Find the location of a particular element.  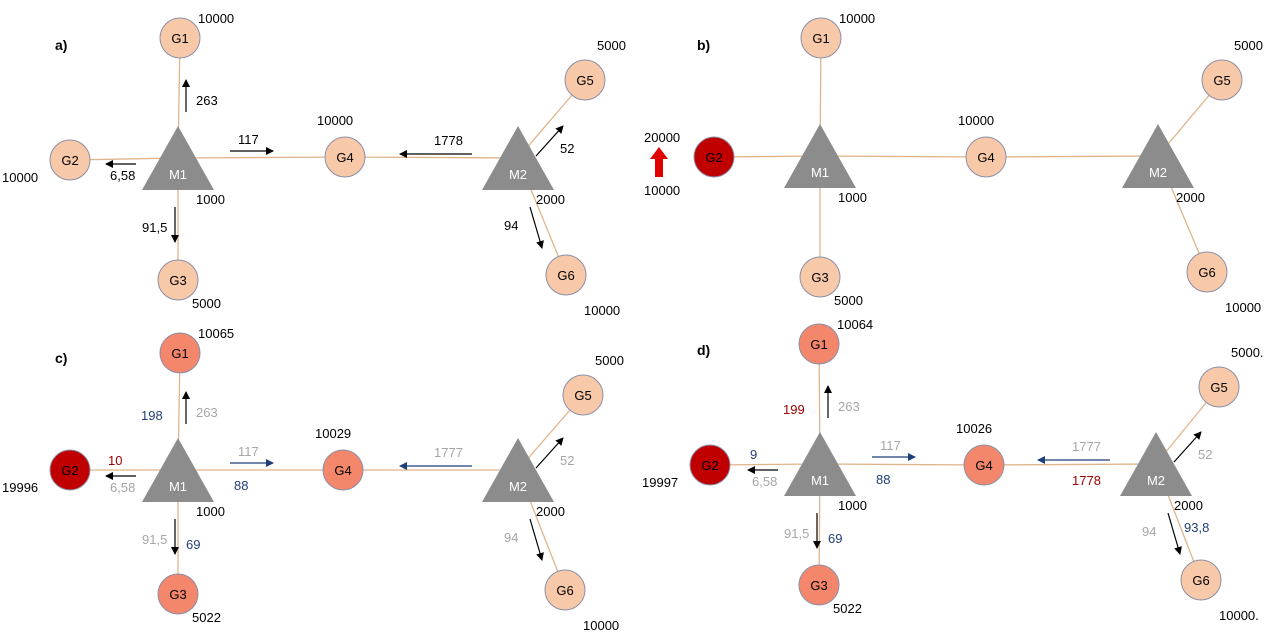

panel-label: d) is located at coordinates (703, 350).